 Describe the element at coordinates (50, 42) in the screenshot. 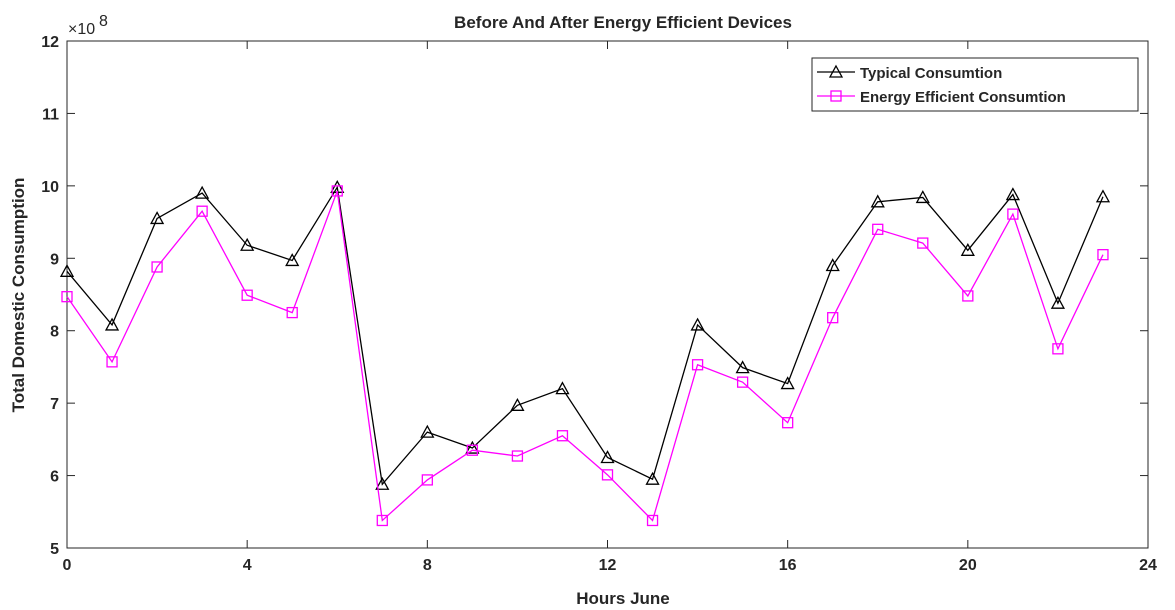

I see `y-tick-label: 12` at that location.